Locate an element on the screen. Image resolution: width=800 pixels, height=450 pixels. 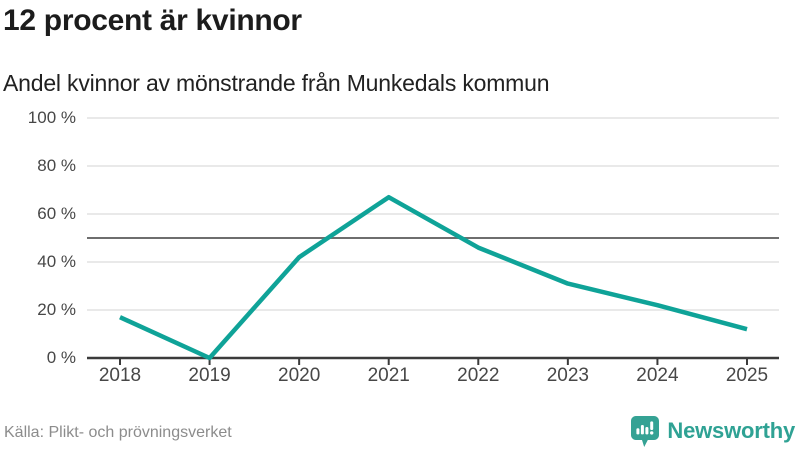
y-tick-label-40: 40 % is located at coordinates (56, 261).